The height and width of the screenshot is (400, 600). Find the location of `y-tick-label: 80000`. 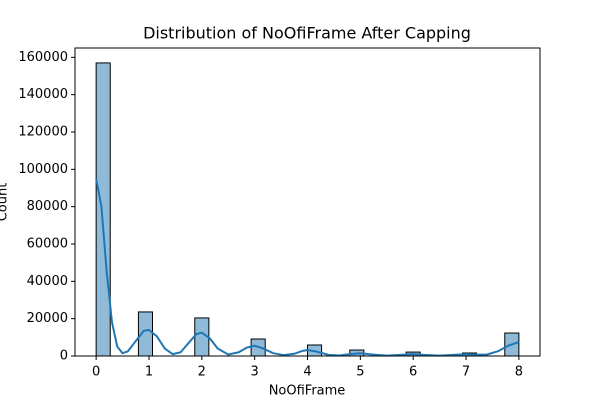

y-tick-label: 80000 is located at coordinates (47, 206).